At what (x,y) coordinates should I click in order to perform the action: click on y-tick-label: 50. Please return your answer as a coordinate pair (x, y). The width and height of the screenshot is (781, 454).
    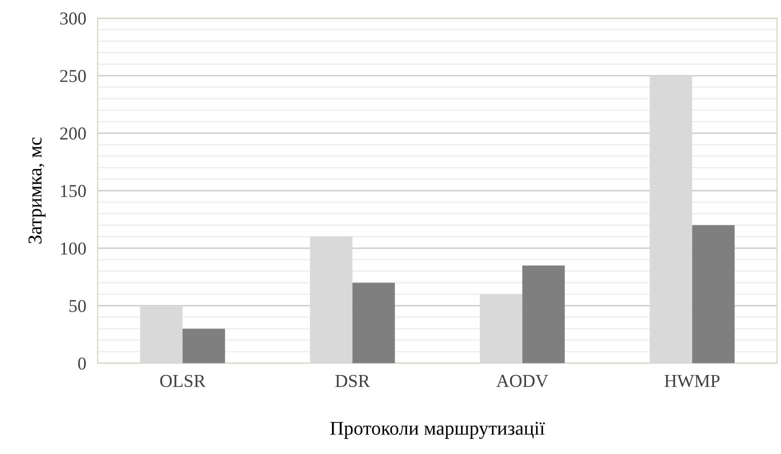
    Looking at the image, I should click on (78, 306).